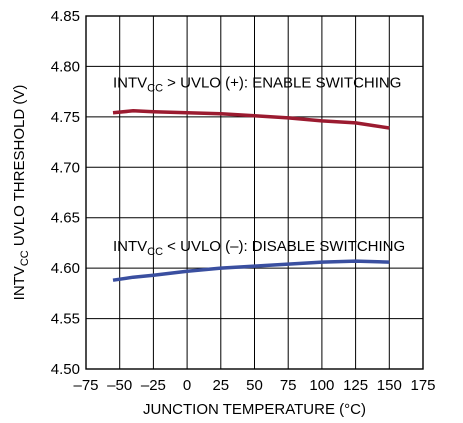  What do you see at coordinates (220, 385) in the screenshot?
I see `x-tick-label: 25` at bounding box center [220, 385].